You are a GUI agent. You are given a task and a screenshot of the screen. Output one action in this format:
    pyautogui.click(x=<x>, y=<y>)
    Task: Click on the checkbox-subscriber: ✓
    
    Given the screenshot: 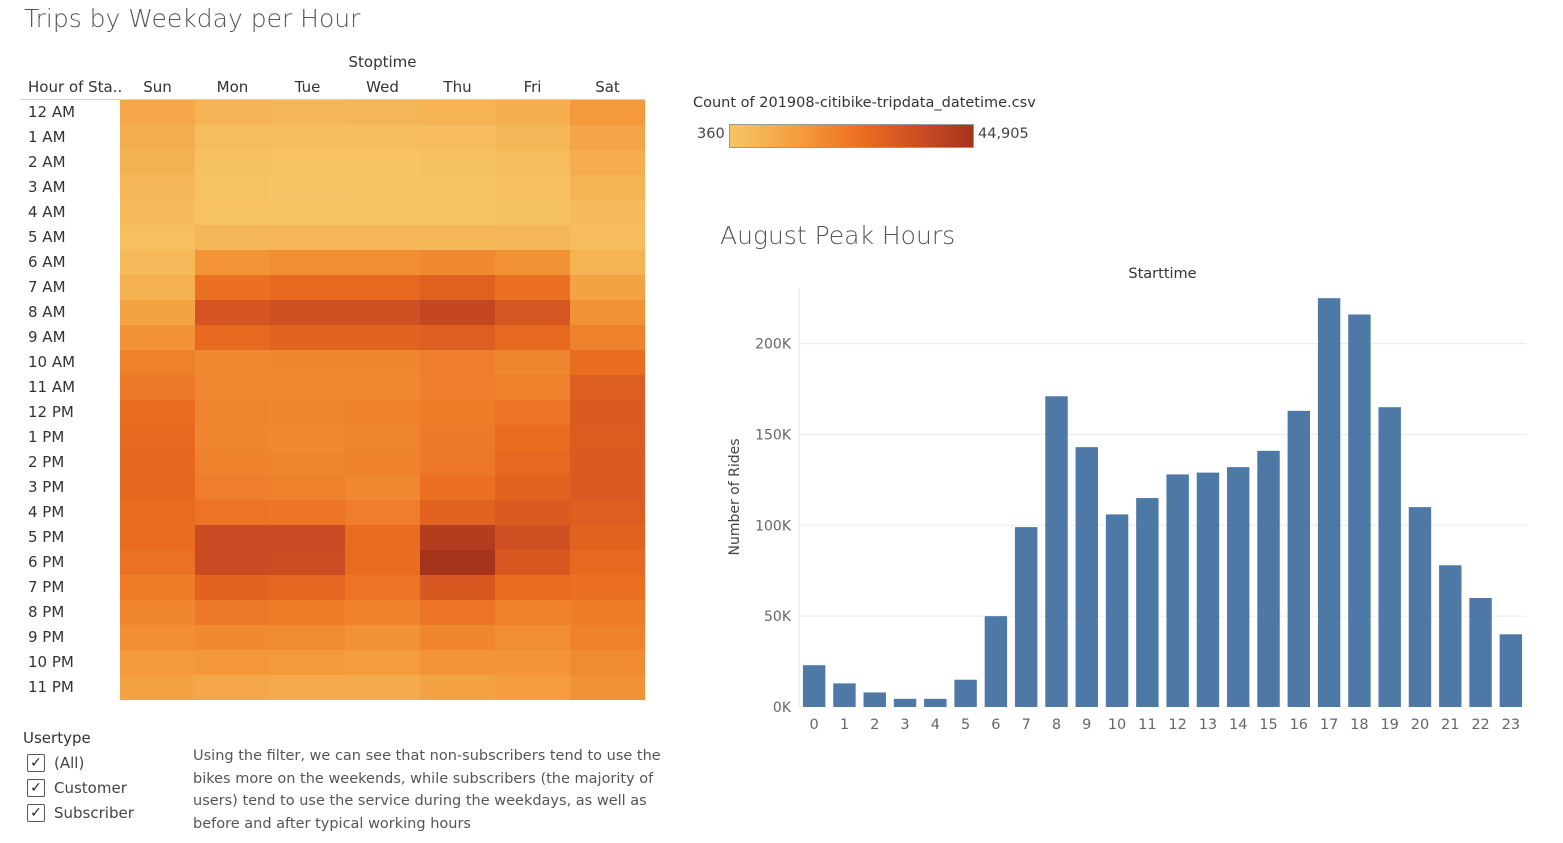 What is the action you would take?
    pyautogui.click(x=36, y=813)
    